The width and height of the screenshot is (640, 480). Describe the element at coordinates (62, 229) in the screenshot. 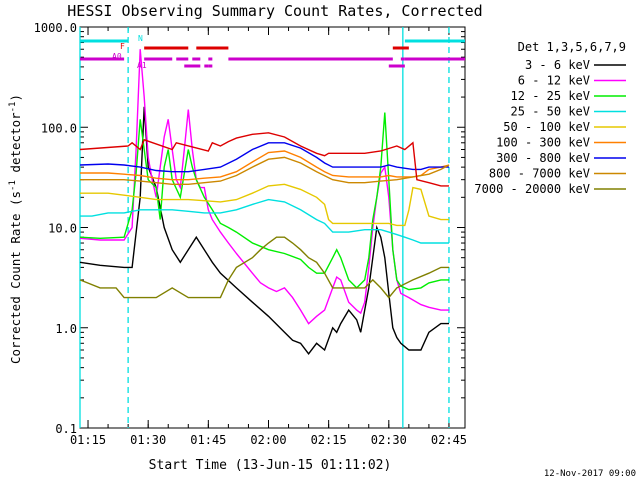

I see `y-tick-label: 10.0` at that location.